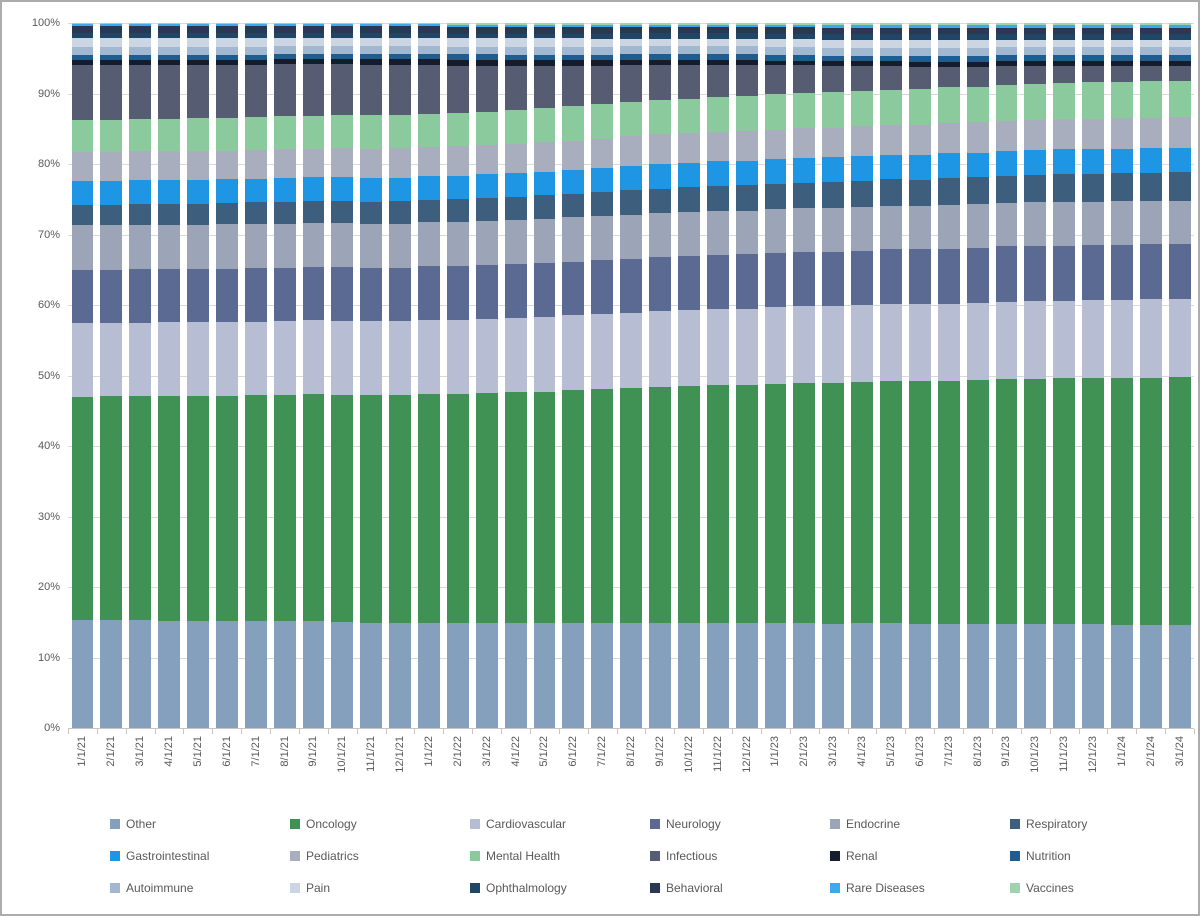 This screenshot has height=916, width=1200. Describe the element at coordinates (457, 375) in the screenshot. I see `bar-2/1/22` at that location.